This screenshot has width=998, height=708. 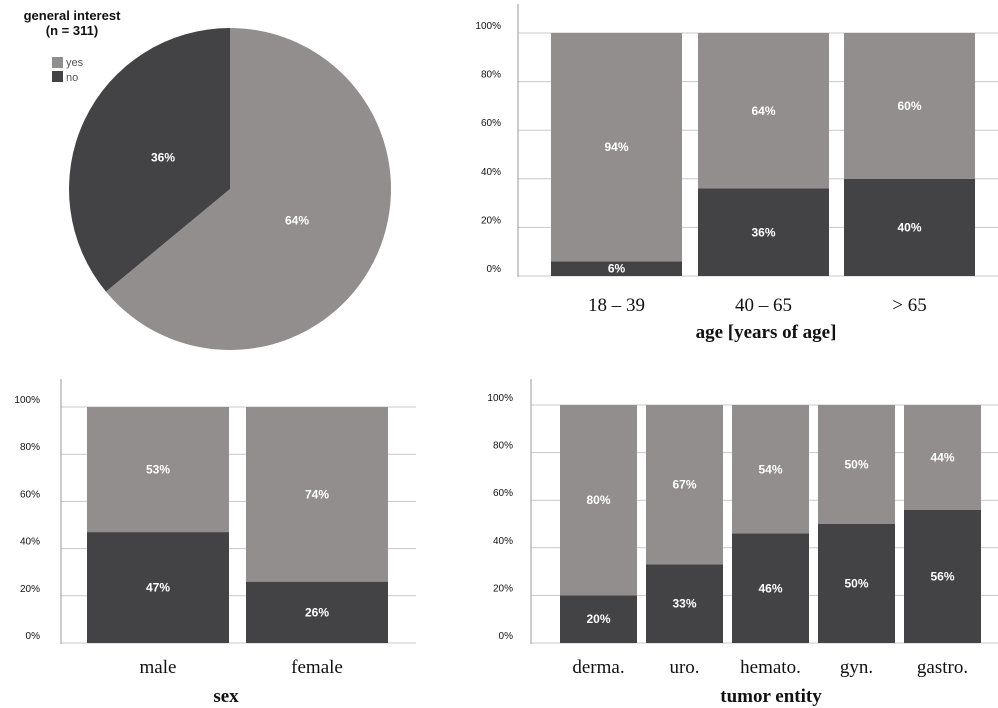 I want to click on category-label: hemato., so click(x=770, y=667).